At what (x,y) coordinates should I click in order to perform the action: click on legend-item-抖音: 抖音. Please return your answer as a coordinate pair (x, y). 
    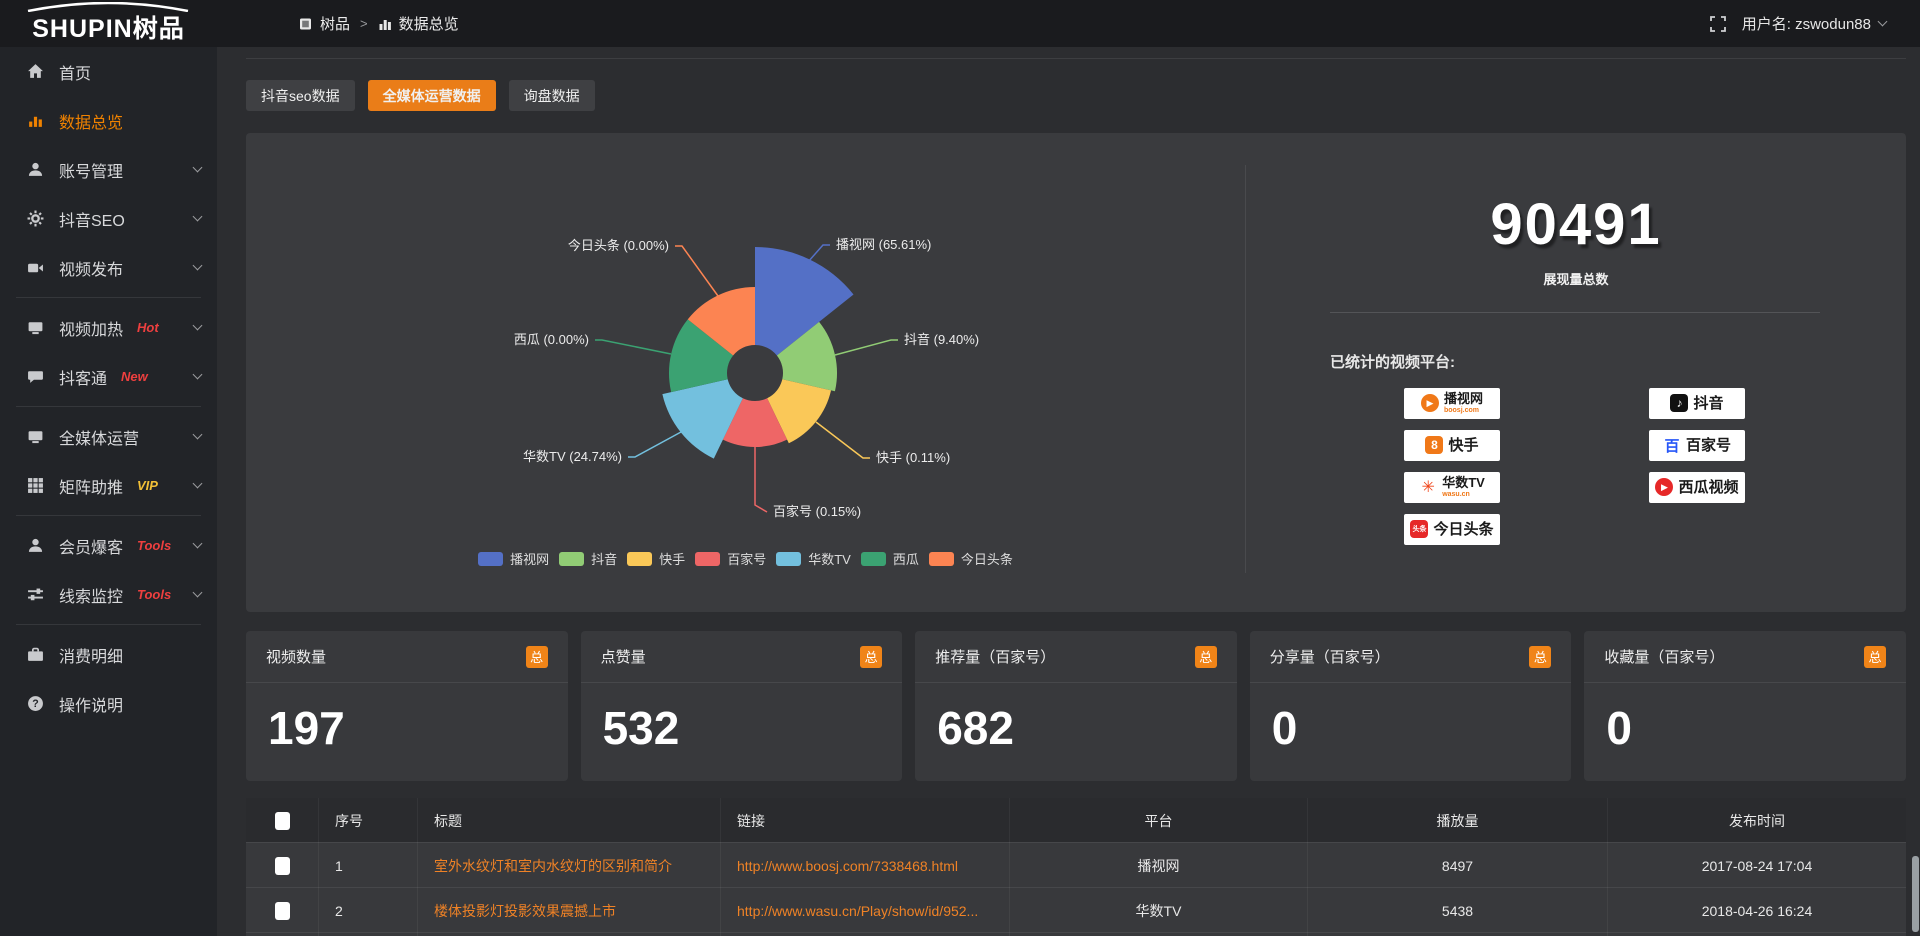
    Looking at the image, I should click on (588, 558).